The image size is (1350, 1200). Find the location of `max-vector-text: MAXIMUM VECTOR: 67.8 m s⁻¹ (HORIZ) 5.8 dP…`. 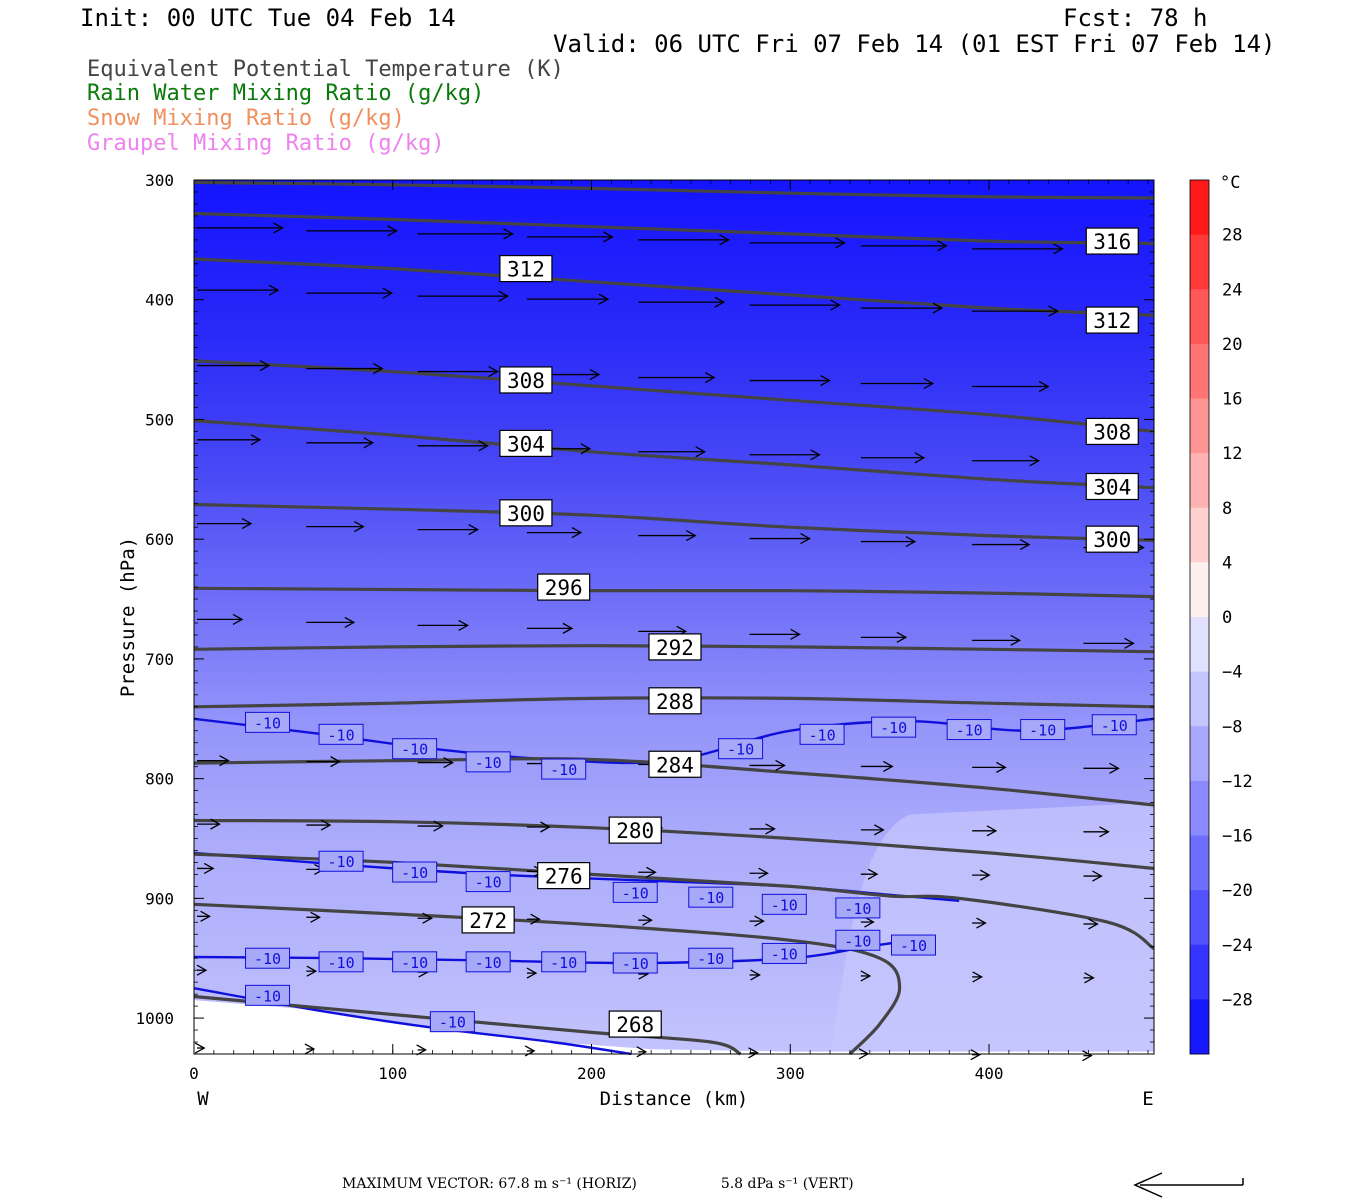

max-vector-text: MAXIMUM VECTOR: 67.8 m s⁻¹ (HORIZ) 5.8 dP… is located at coordinates (598, 1184).